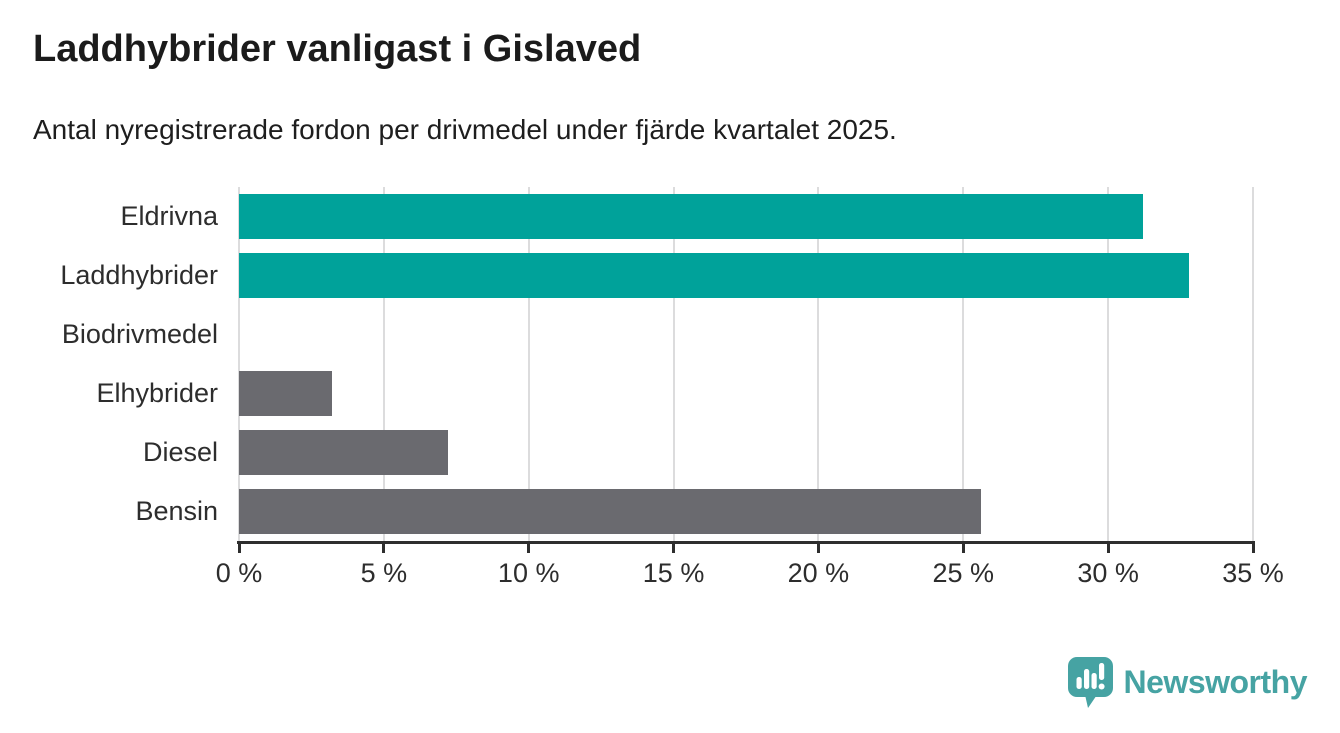  What do you see at coordinates (180, 452) in the screenshot?
I see `category-label-diesel: Diesel` at bounding box center [180, 452].